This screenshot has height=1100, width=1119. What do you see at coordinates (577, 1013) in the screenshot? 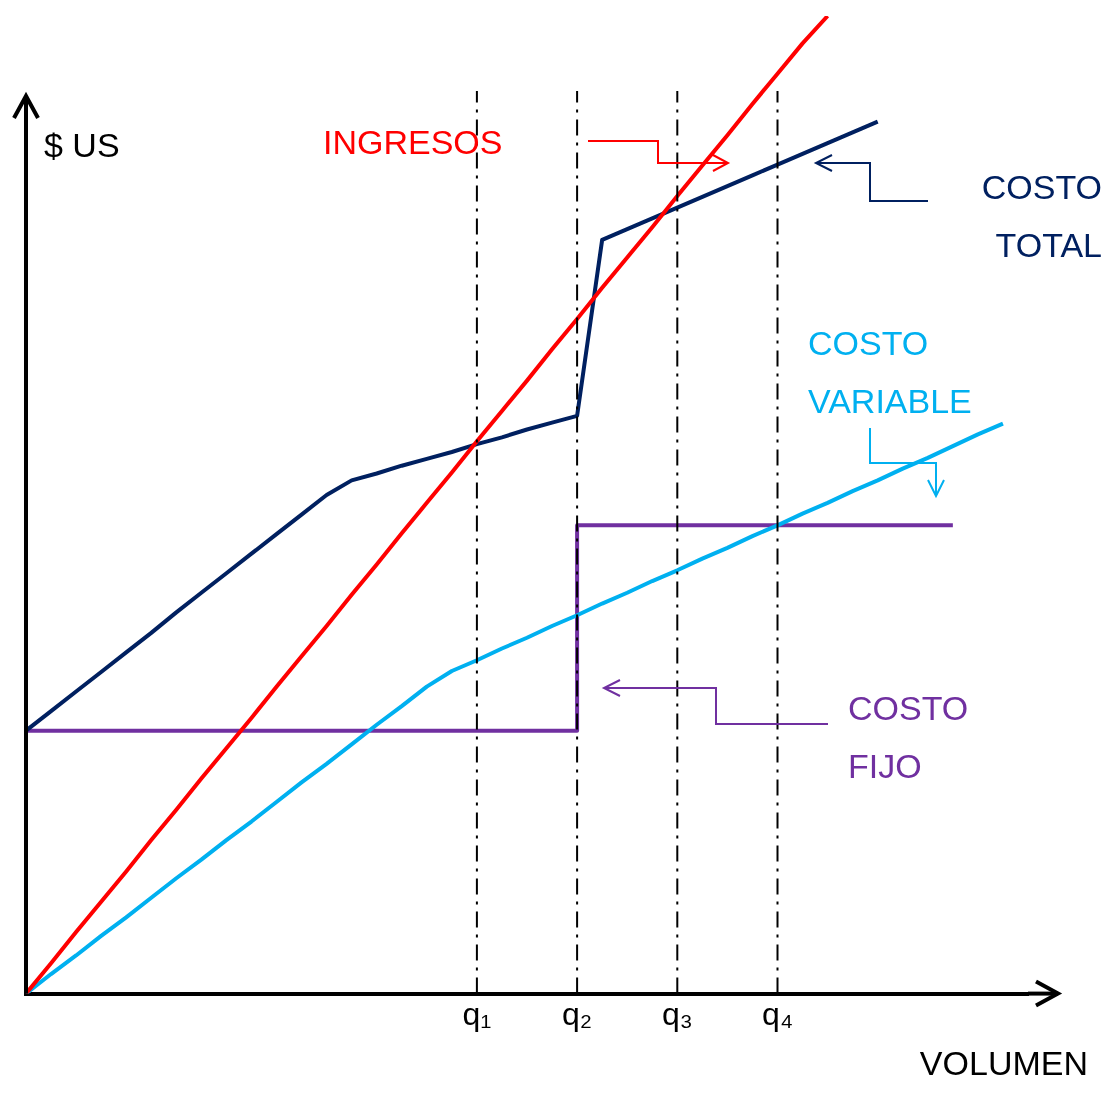
I see `x-tick-label: q₂` at bounding box center [577, 1013].